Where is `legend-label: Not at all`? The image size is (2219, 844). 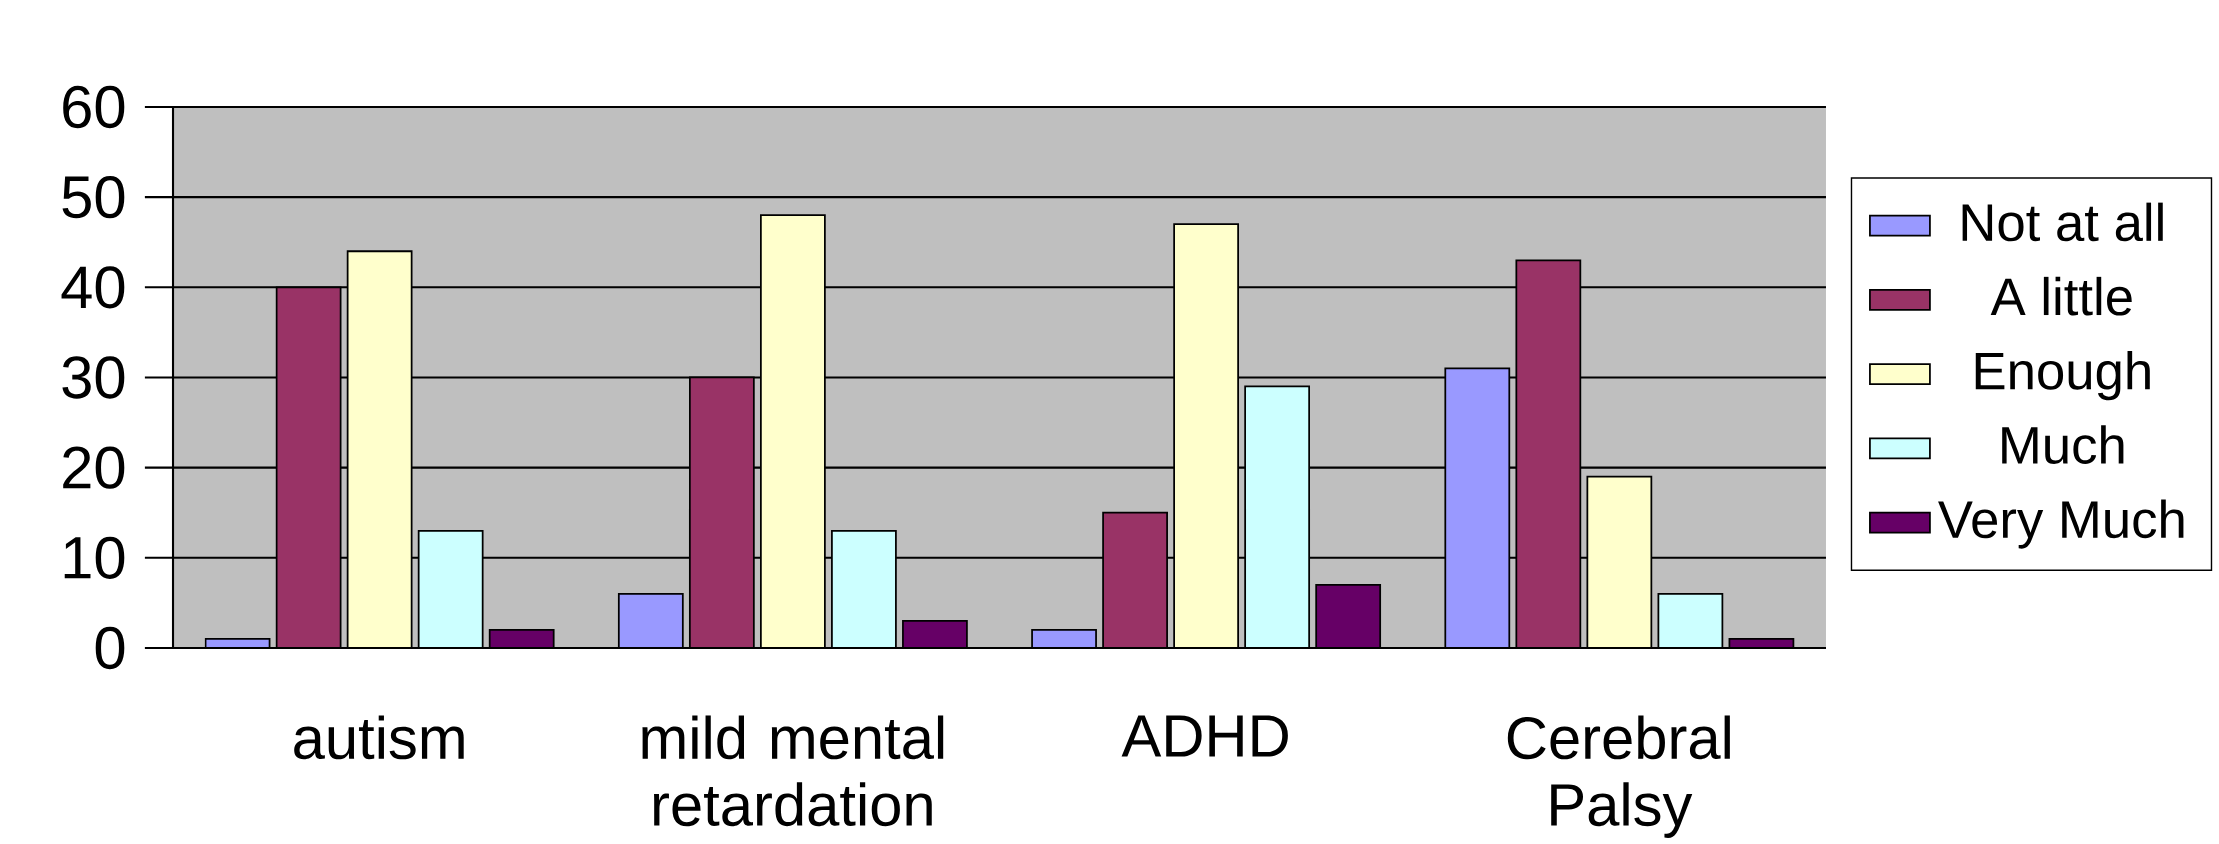
legend-label: Not at all is located at coordinates (2062, 222).